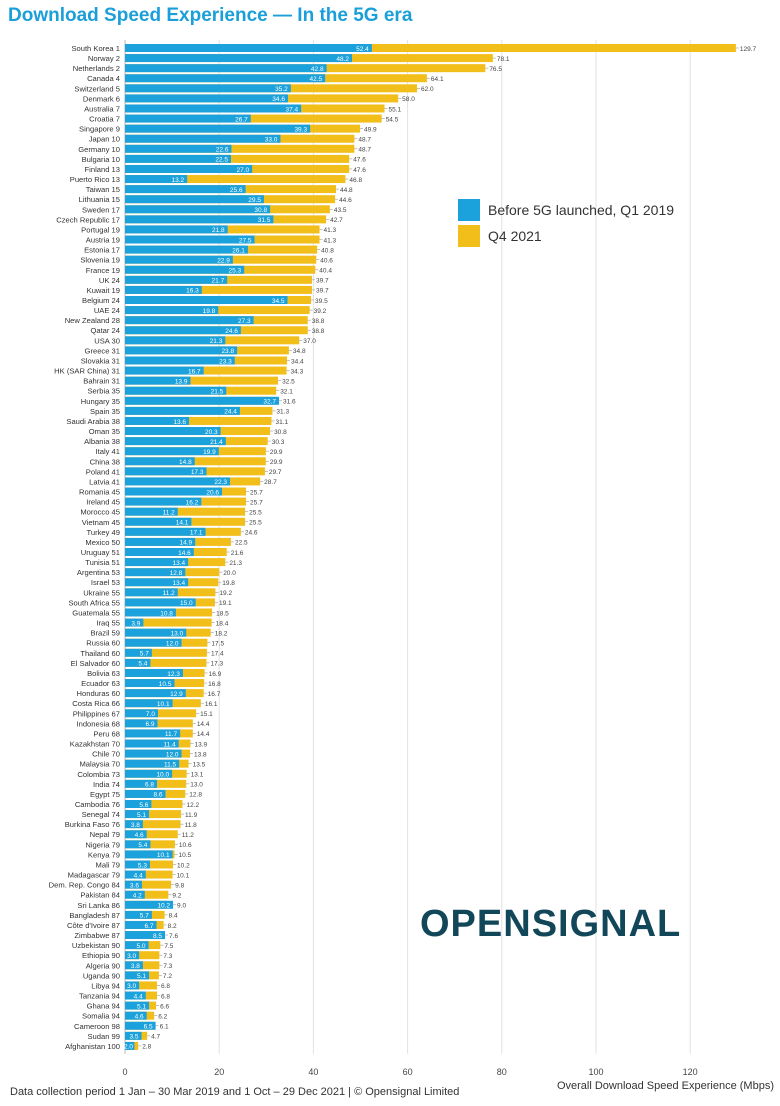 The height and width of the screenshot is (1106, 780). I want to click on data-label-before: 34.6, so click(278, 99).